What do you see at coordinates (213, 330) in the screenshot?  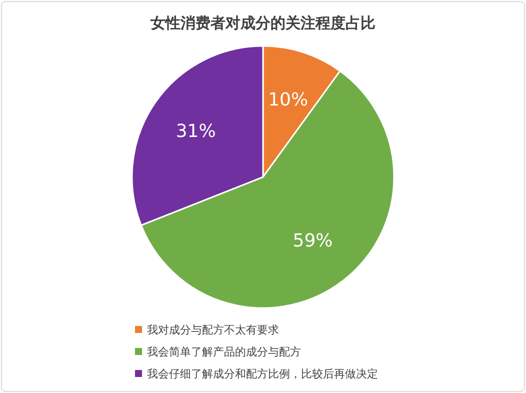 I see `legend-label: 我对成分与配方不太有要求` at bounding box center [213, 330].